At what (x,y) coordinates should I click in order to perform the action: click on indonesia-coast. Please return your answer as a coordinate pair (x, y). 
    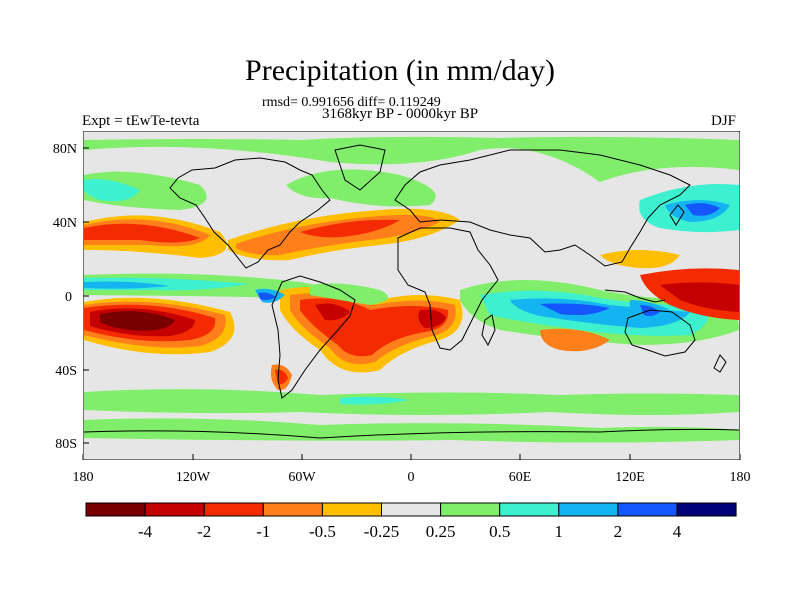
    Looking at the image, I should click on (635, 296).